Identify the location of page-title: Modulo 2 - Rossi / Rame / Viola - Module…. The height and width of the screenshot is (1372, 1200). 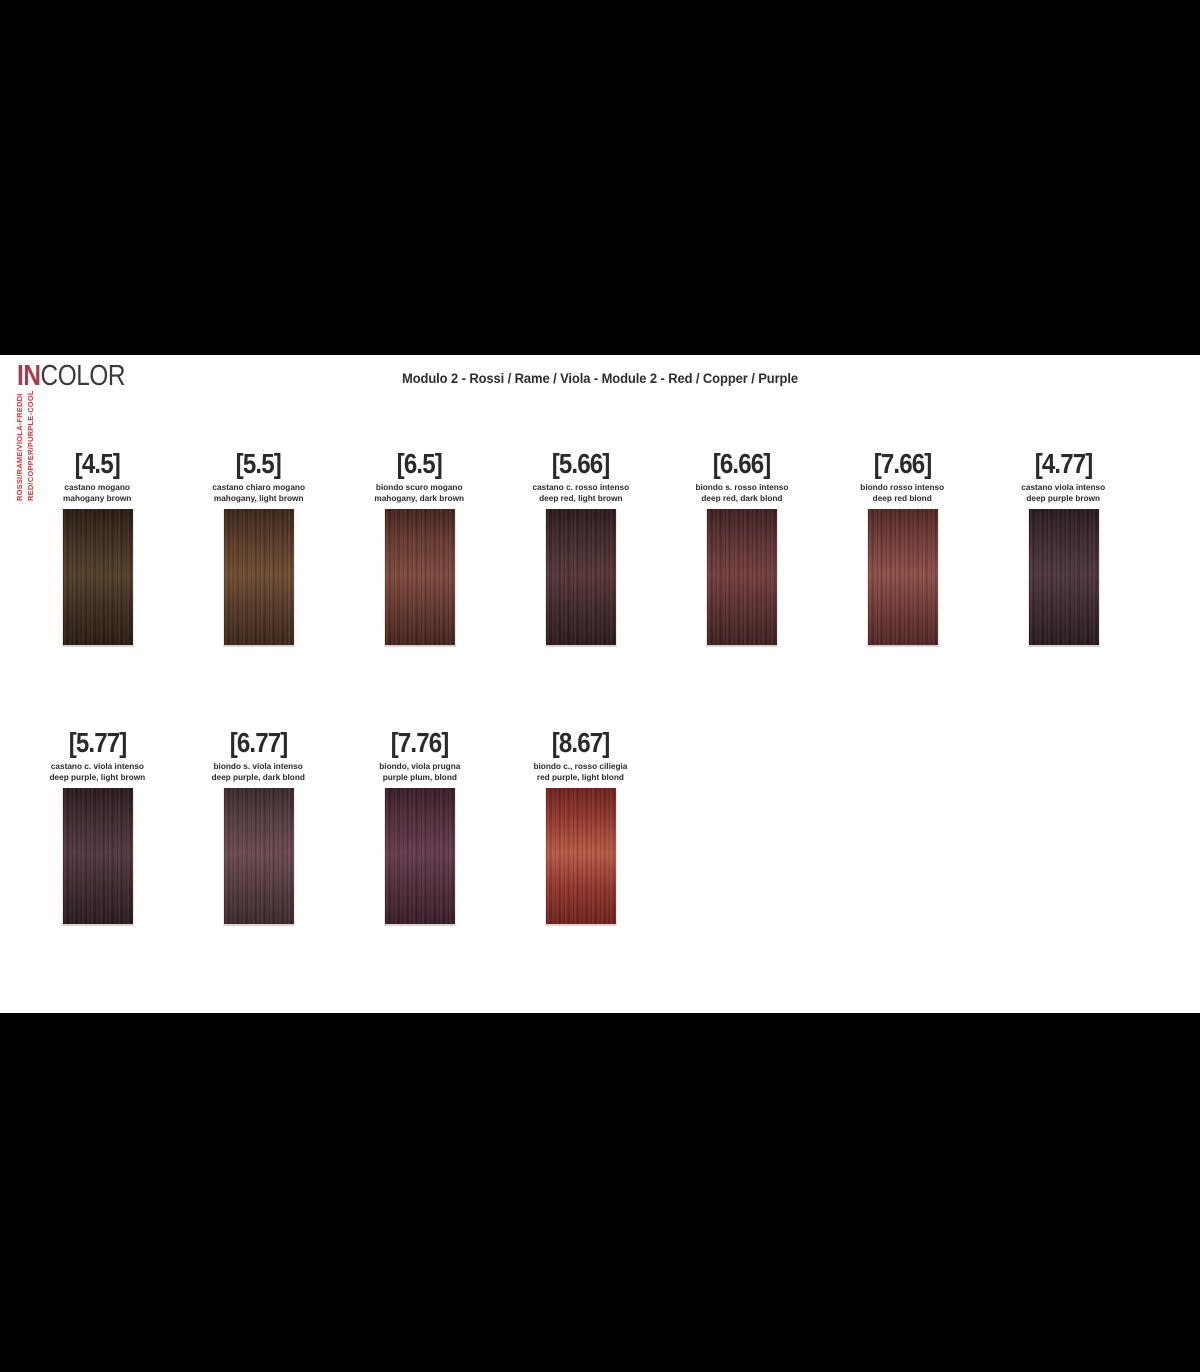
(600, 378).